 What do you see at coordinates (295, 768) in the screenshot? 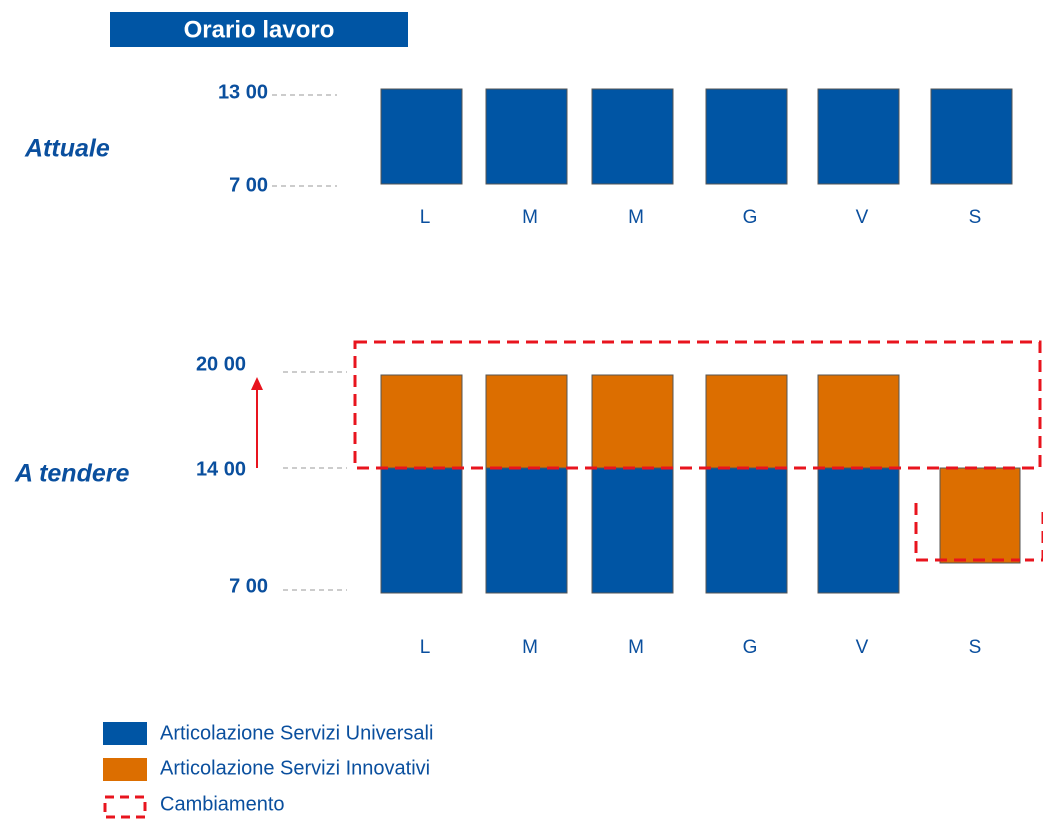
I see `legend-label: Articolazione Servizi Innovativi` at bounding box center [295, 768].